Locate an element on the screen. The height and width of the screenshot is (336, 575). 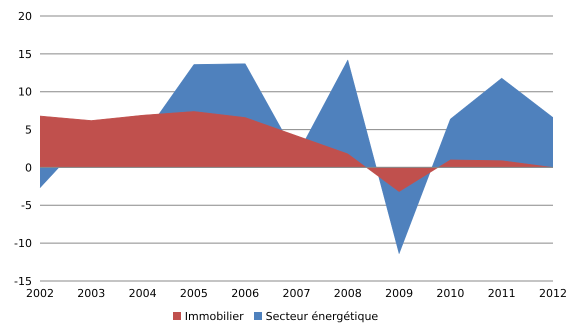
x-tick-label: 2006 is located at coordinates (245, 293).